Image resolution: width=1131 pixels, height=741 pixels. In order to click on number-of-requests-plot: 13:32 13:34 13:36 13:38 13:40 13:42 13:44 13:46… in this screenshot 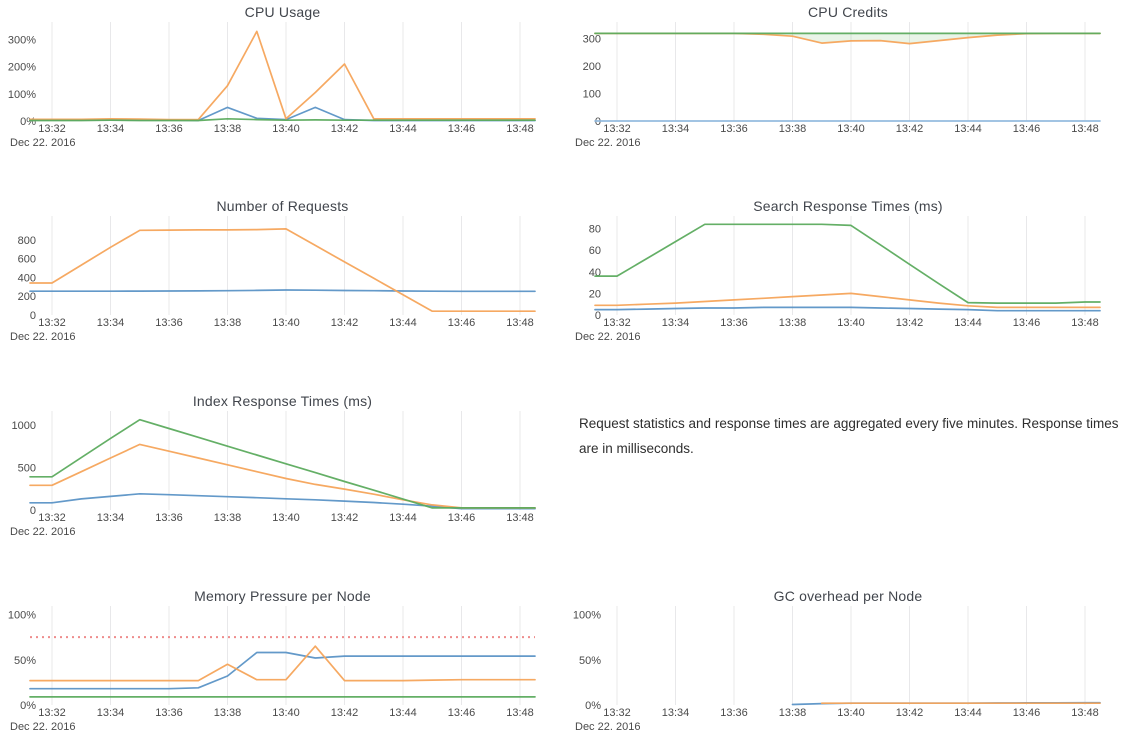, I will do `click(273, 279)`.